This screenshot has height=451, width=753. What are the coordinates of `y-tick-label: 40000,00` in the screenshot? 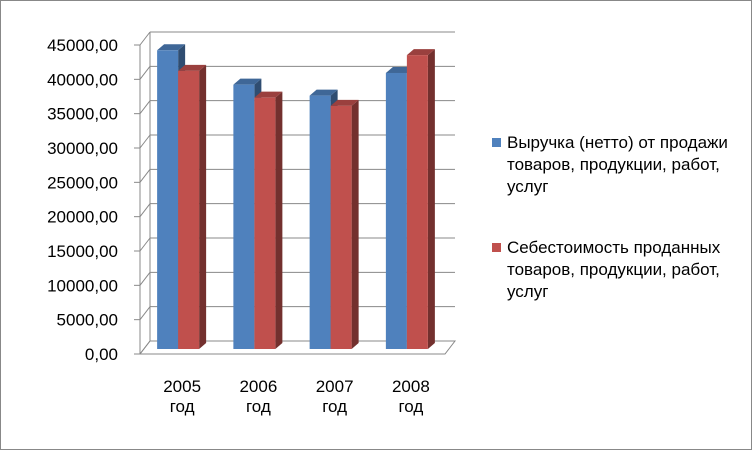 It's located at (82, 79).